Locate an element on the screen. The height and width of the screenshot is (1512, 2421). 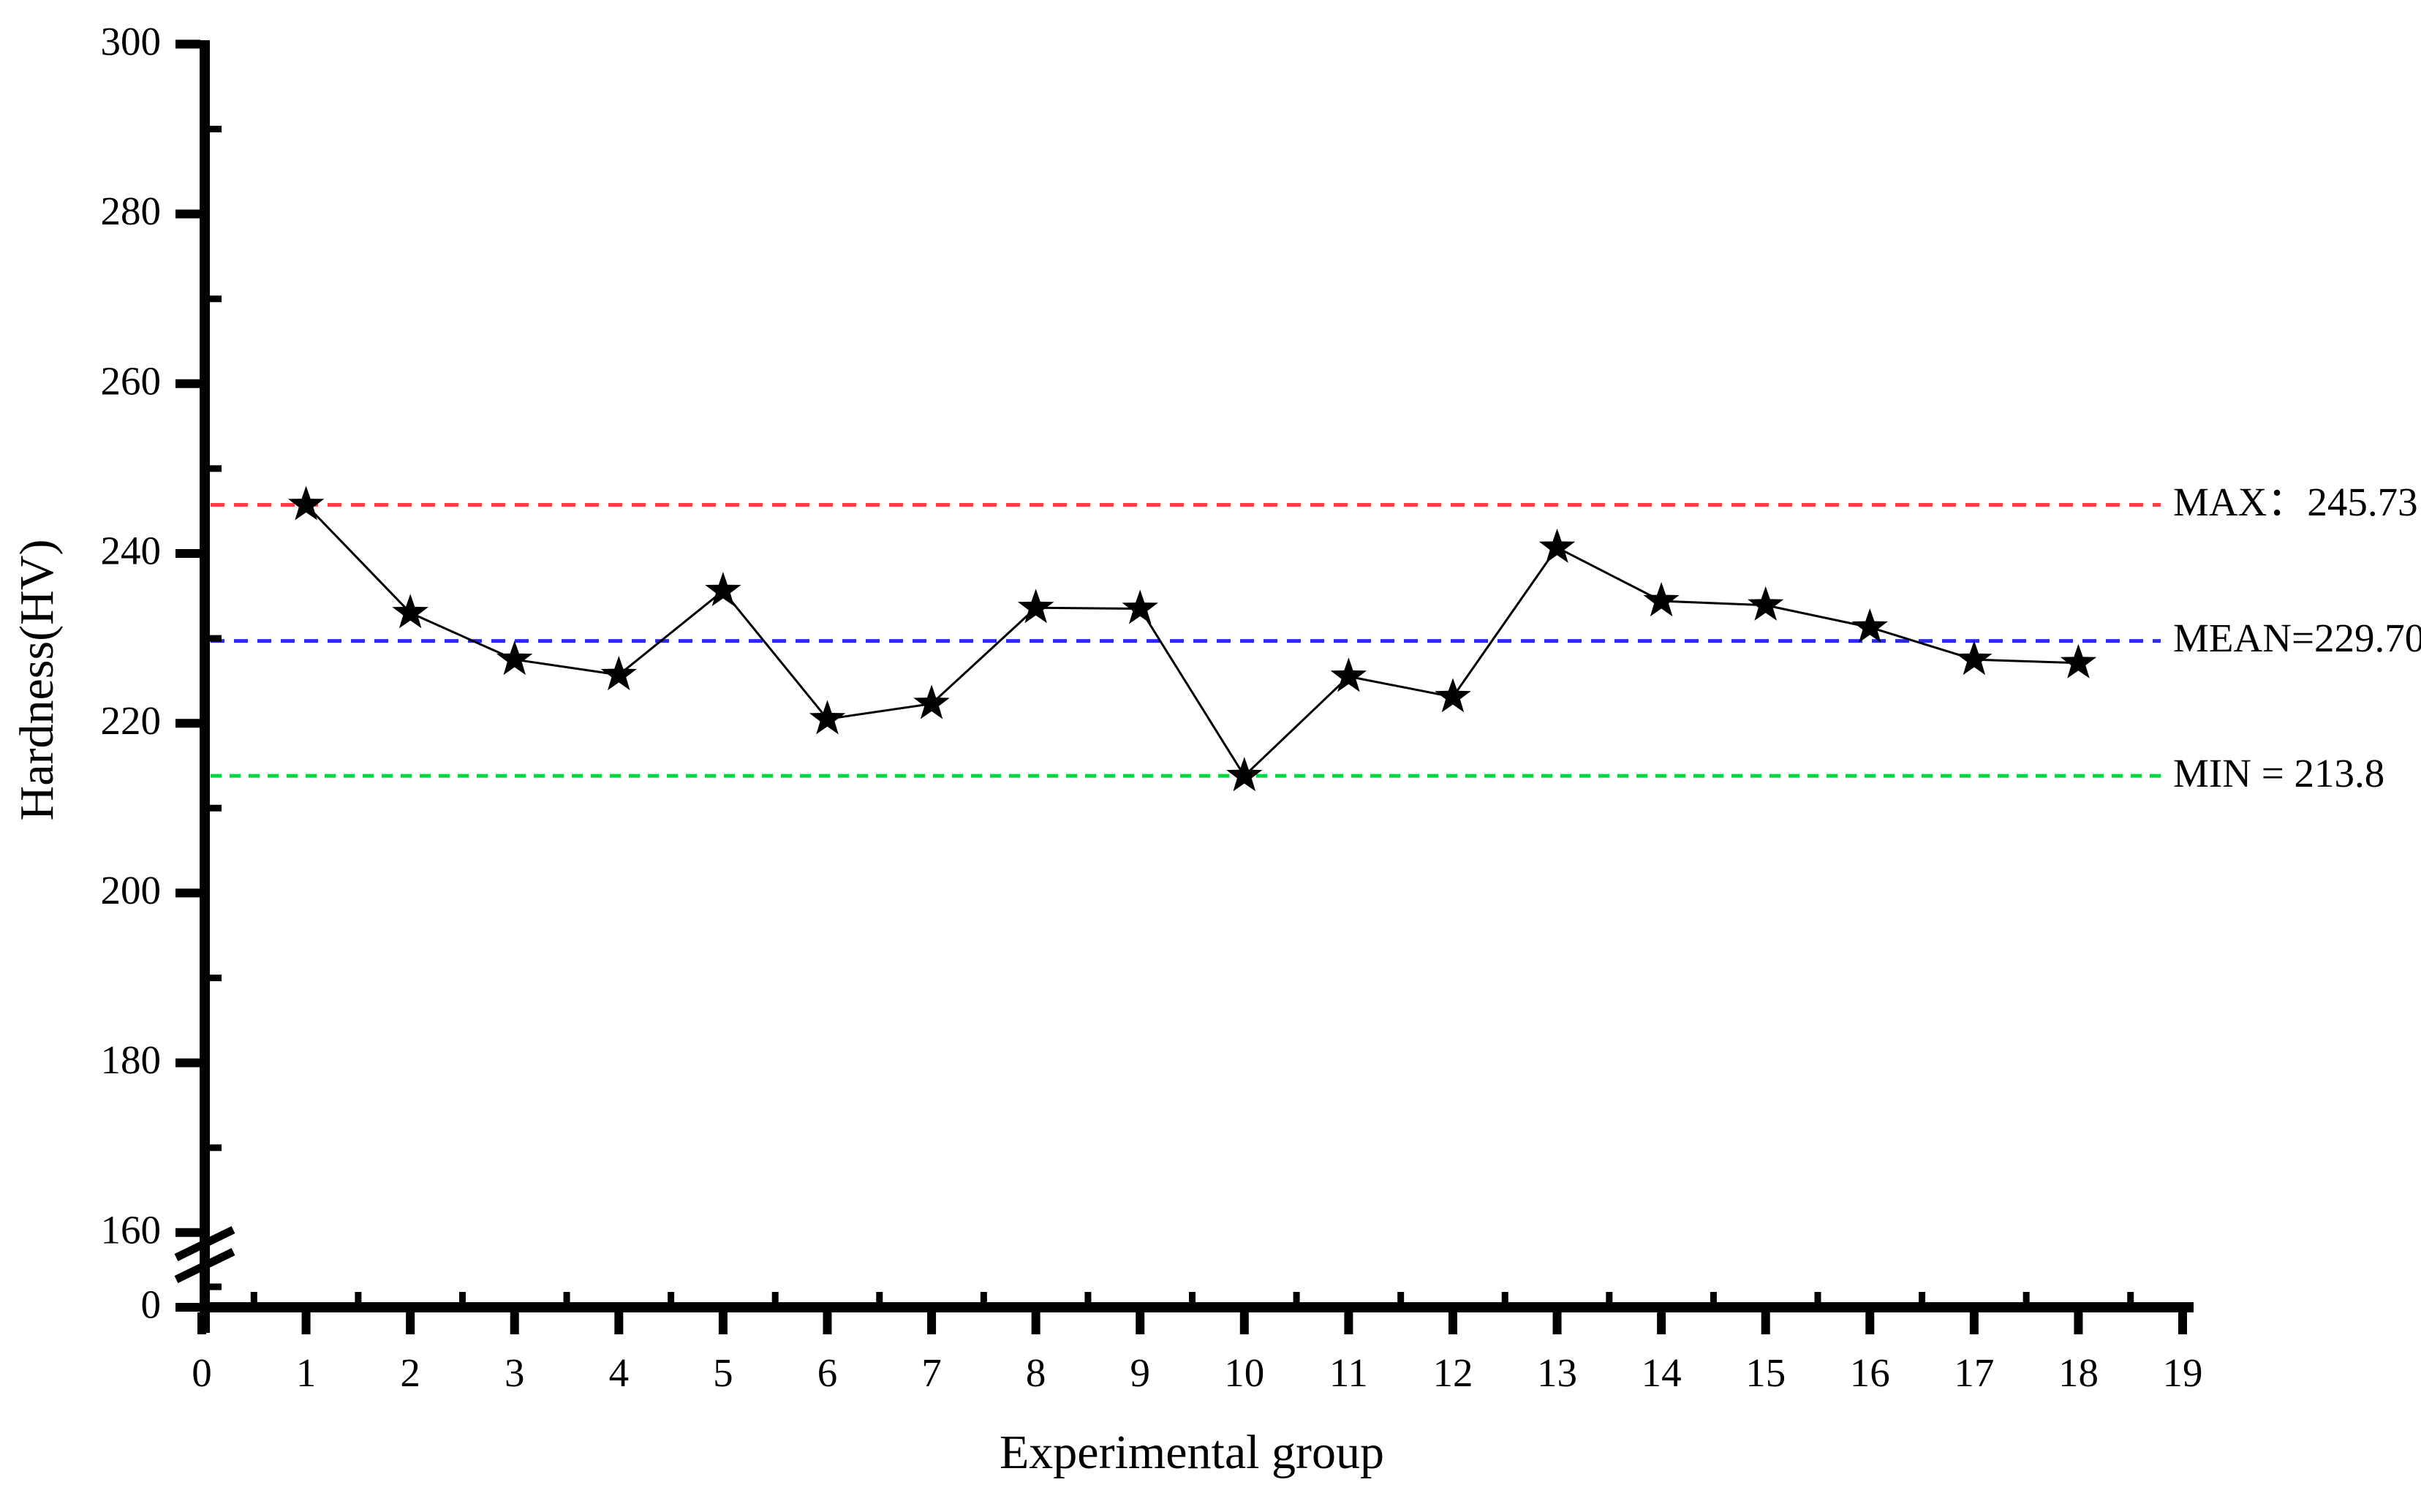
x-axis-label-2: 2 is located at coordinates (410, 1372).